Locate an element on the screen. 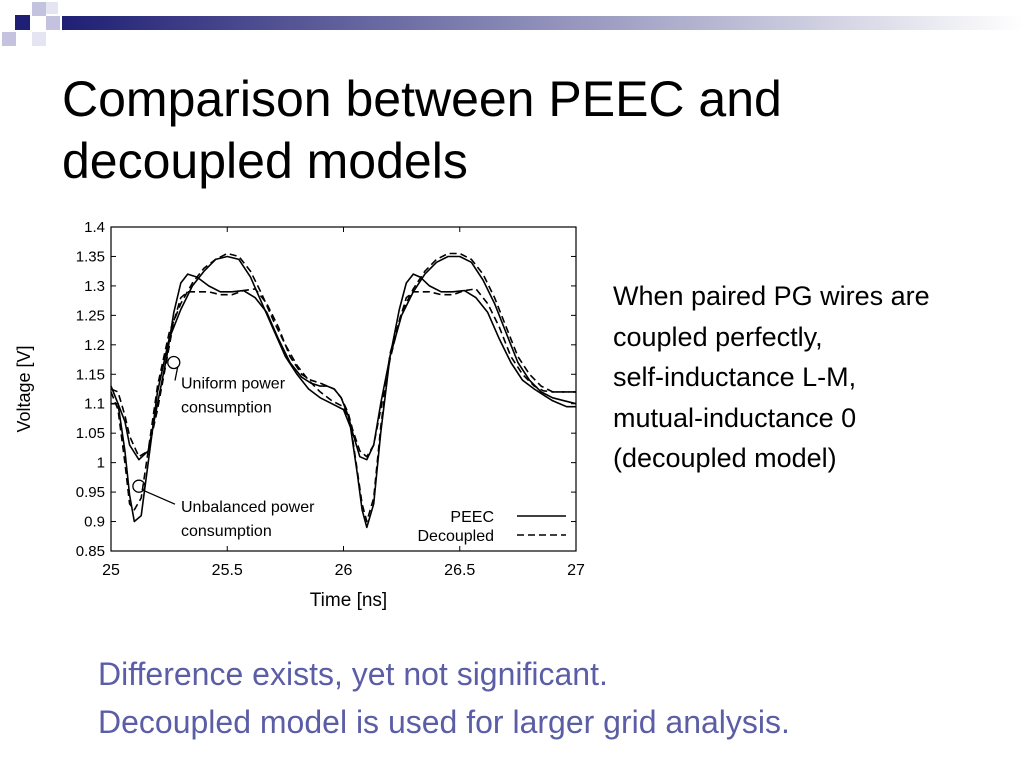 Image resolution: width=1024 pixels, height=768 pixels. header-gradient-band is located at coordinates (543, 23).